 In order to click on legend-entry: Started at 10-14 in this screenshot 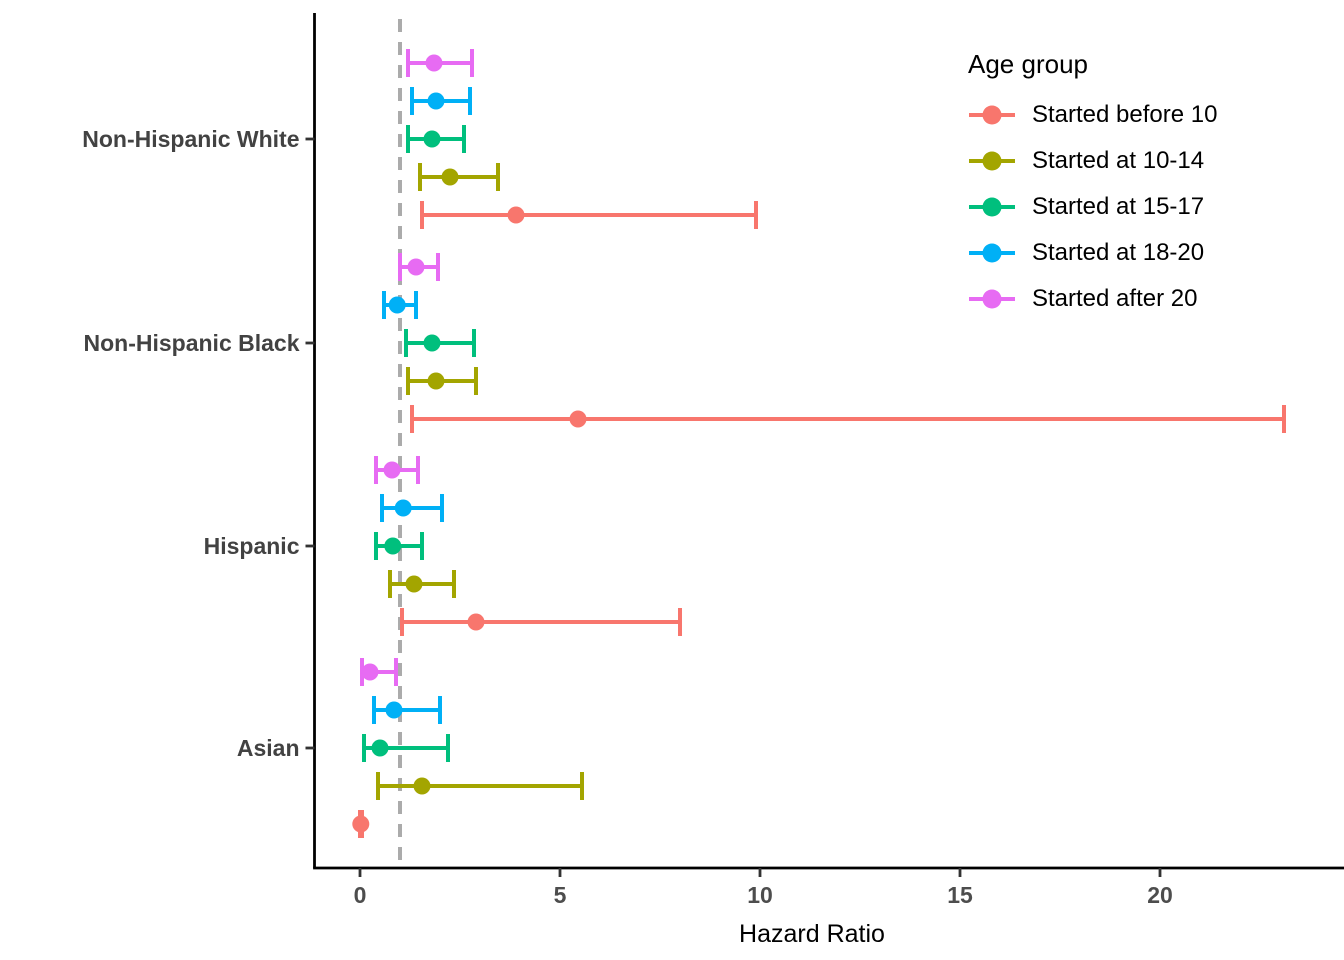, I will do `click(1092, 161)`.